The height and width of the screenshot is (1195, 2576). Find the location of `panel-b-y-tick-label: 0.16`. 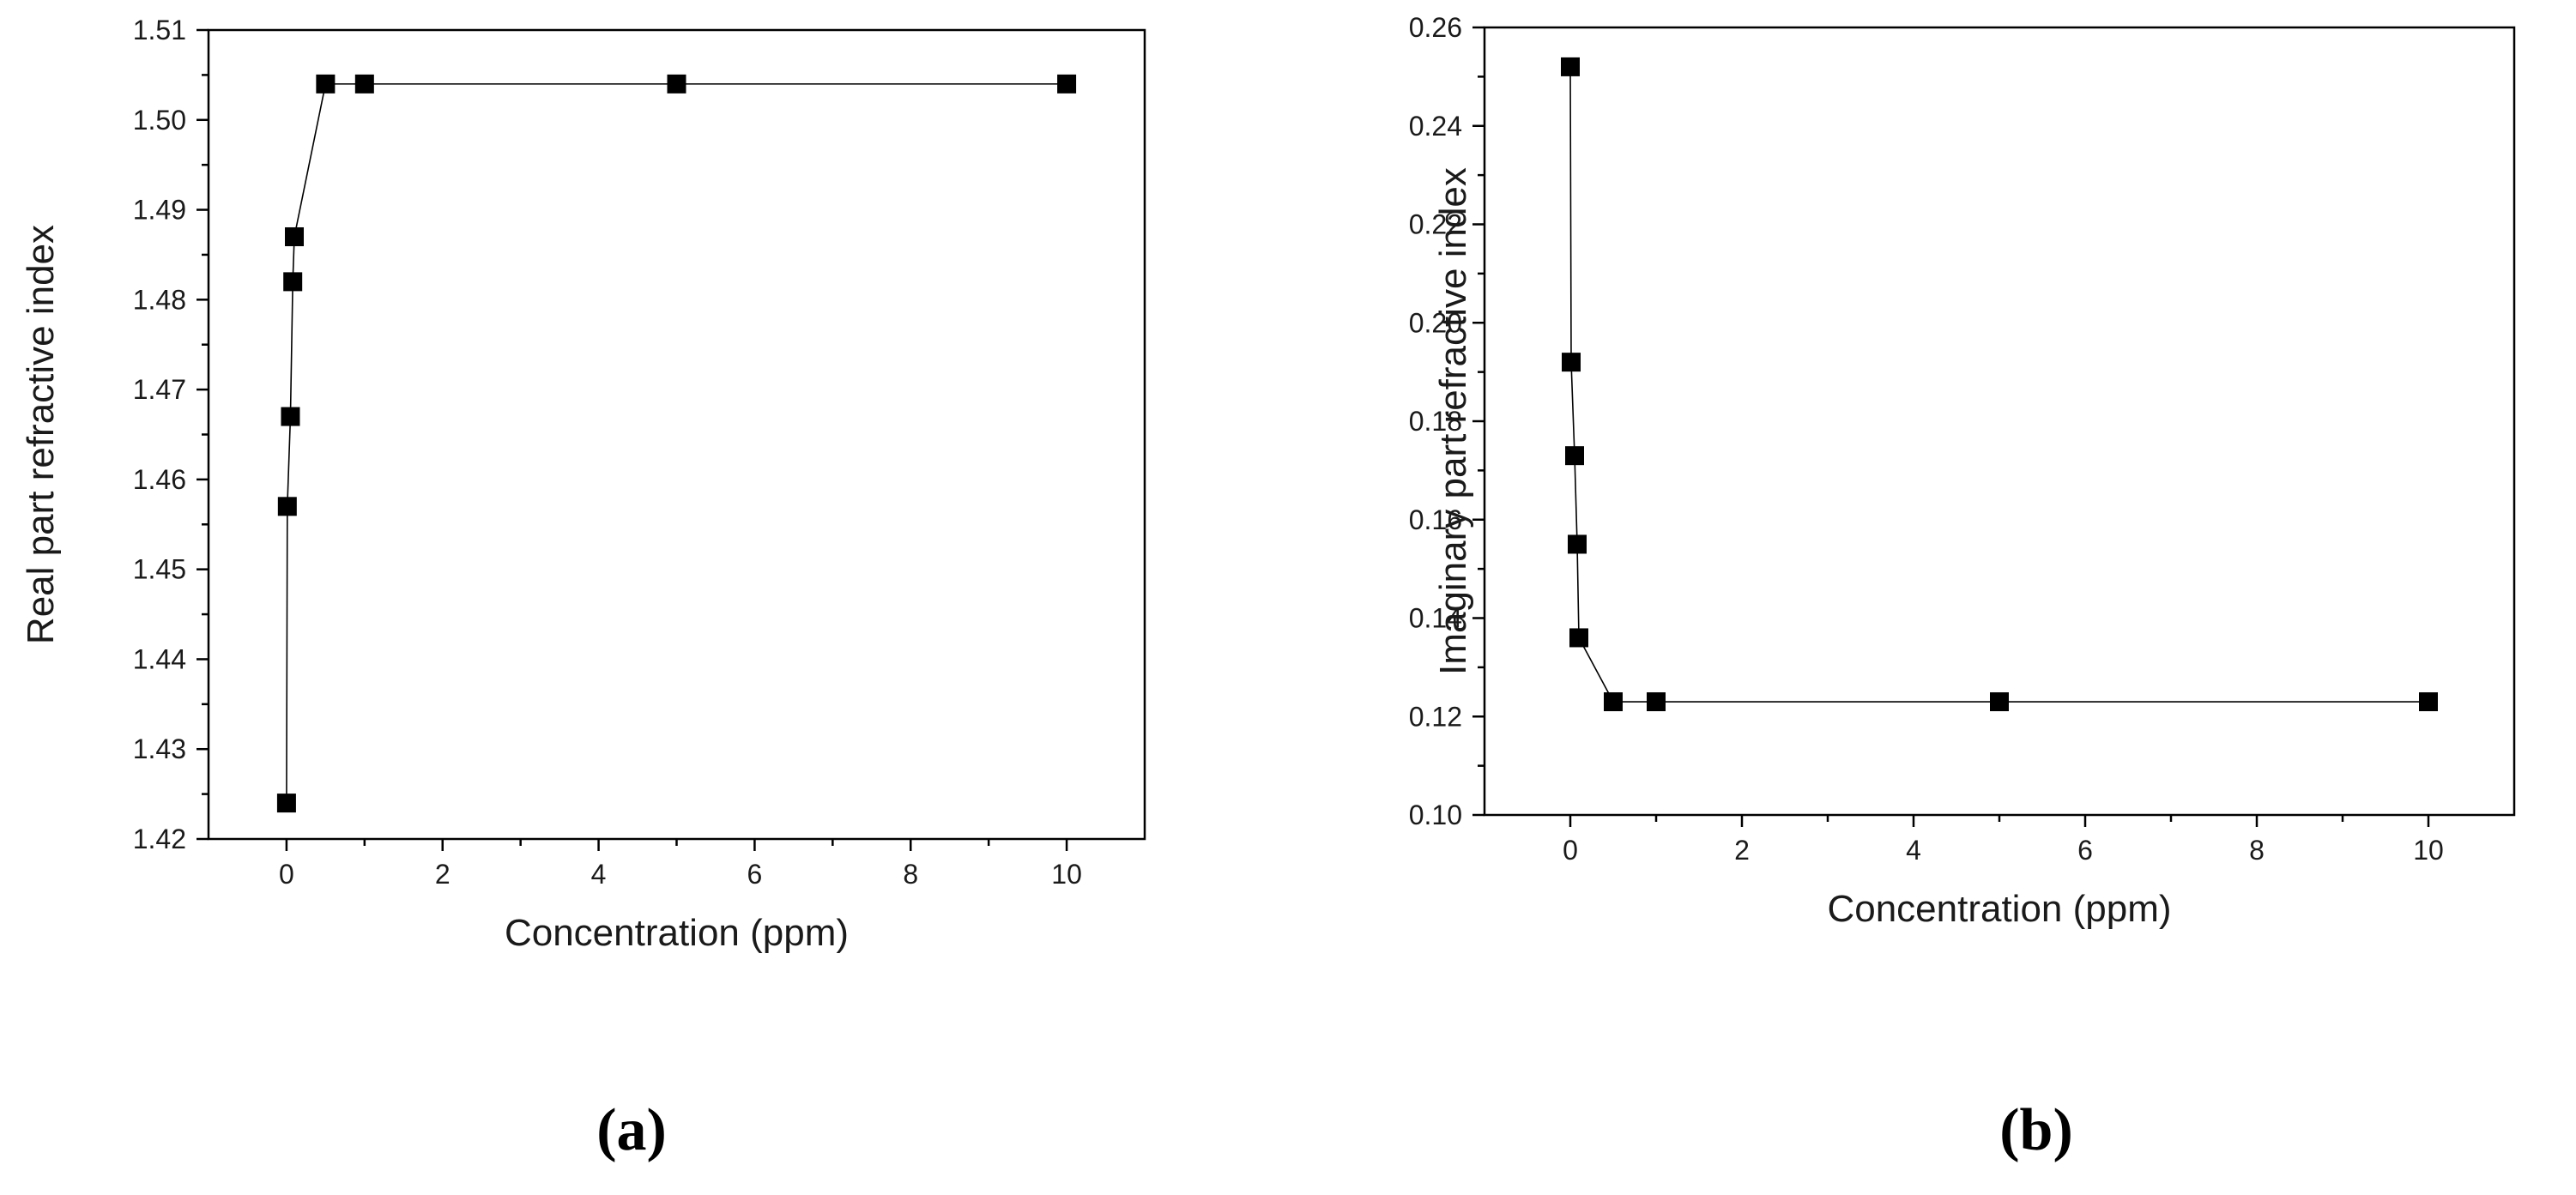

panel-b-y-tick-label: 0.16 is located at coordinates (1435, 519).